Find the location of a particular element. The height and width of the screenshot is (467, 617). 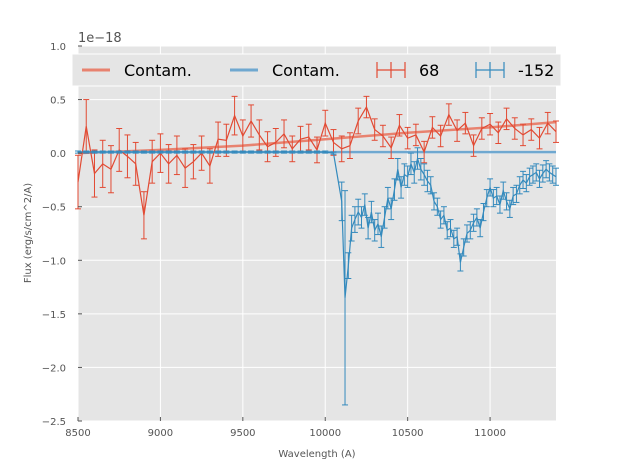

y-tick-label: 1.0 is located at coordinates (58, 47).